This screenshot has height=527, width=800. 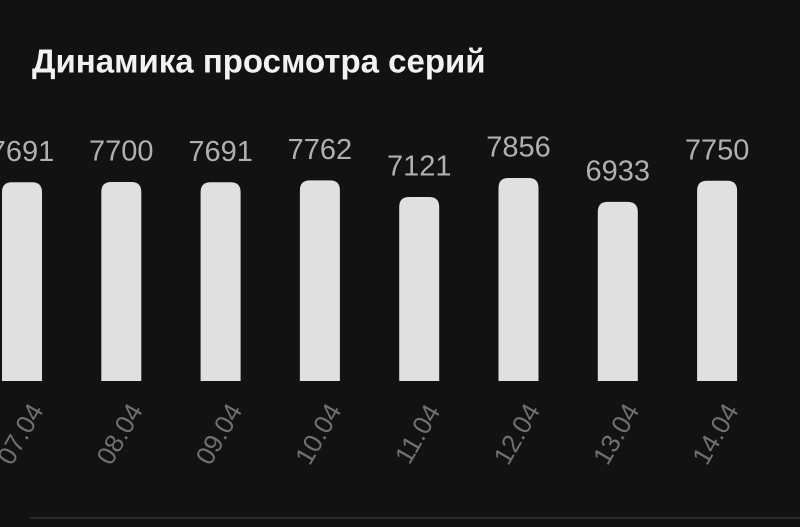 I want to click on value-label: 7750, so click(x=717, y=150).